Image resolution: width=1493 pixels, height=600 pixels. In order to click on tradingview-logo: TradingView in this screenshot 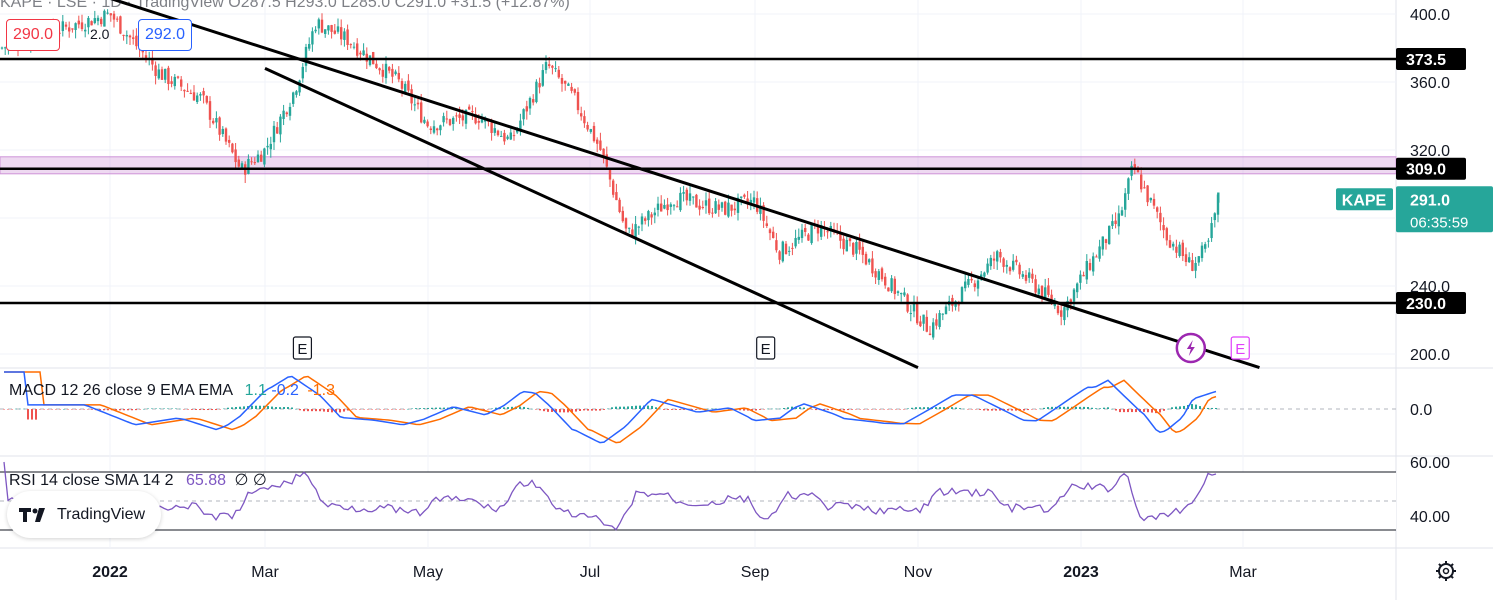, I will do `click(84, 514)`.